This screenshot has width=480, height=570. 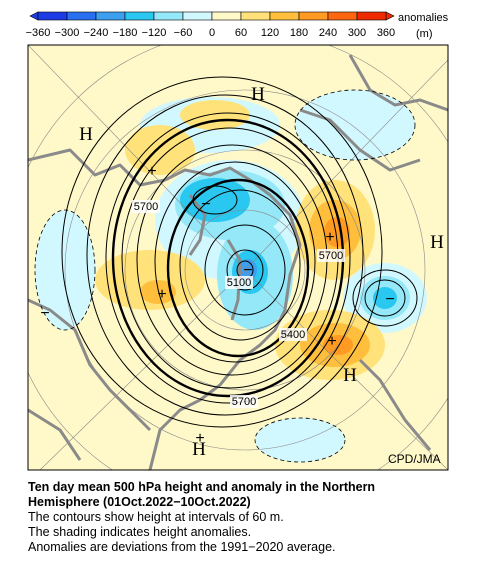 What do you see at coordinates (270, 33) in the screenshot?
I see `colorbar-tick-label: 120` at bounding box center [270, 33].